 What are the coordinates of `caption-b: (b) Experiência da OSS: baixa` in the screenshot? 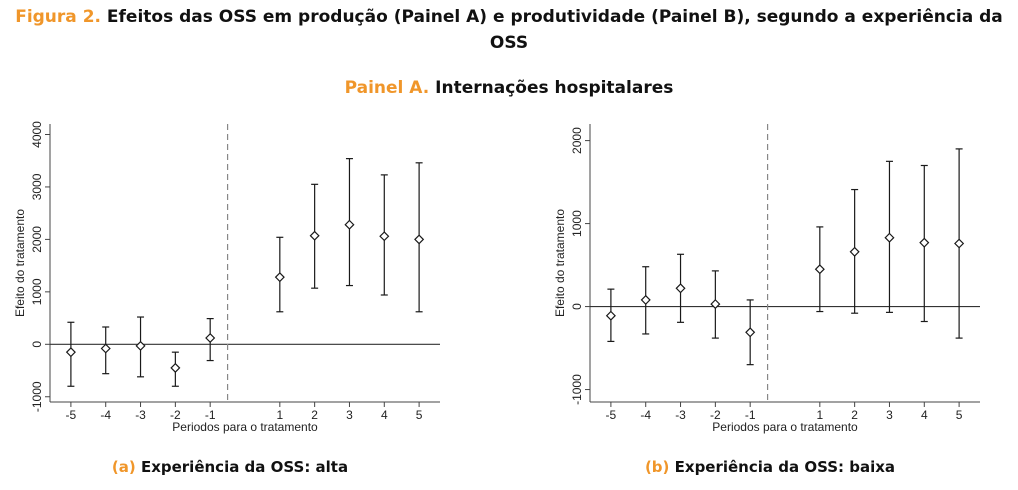 It's located at (770, 467).